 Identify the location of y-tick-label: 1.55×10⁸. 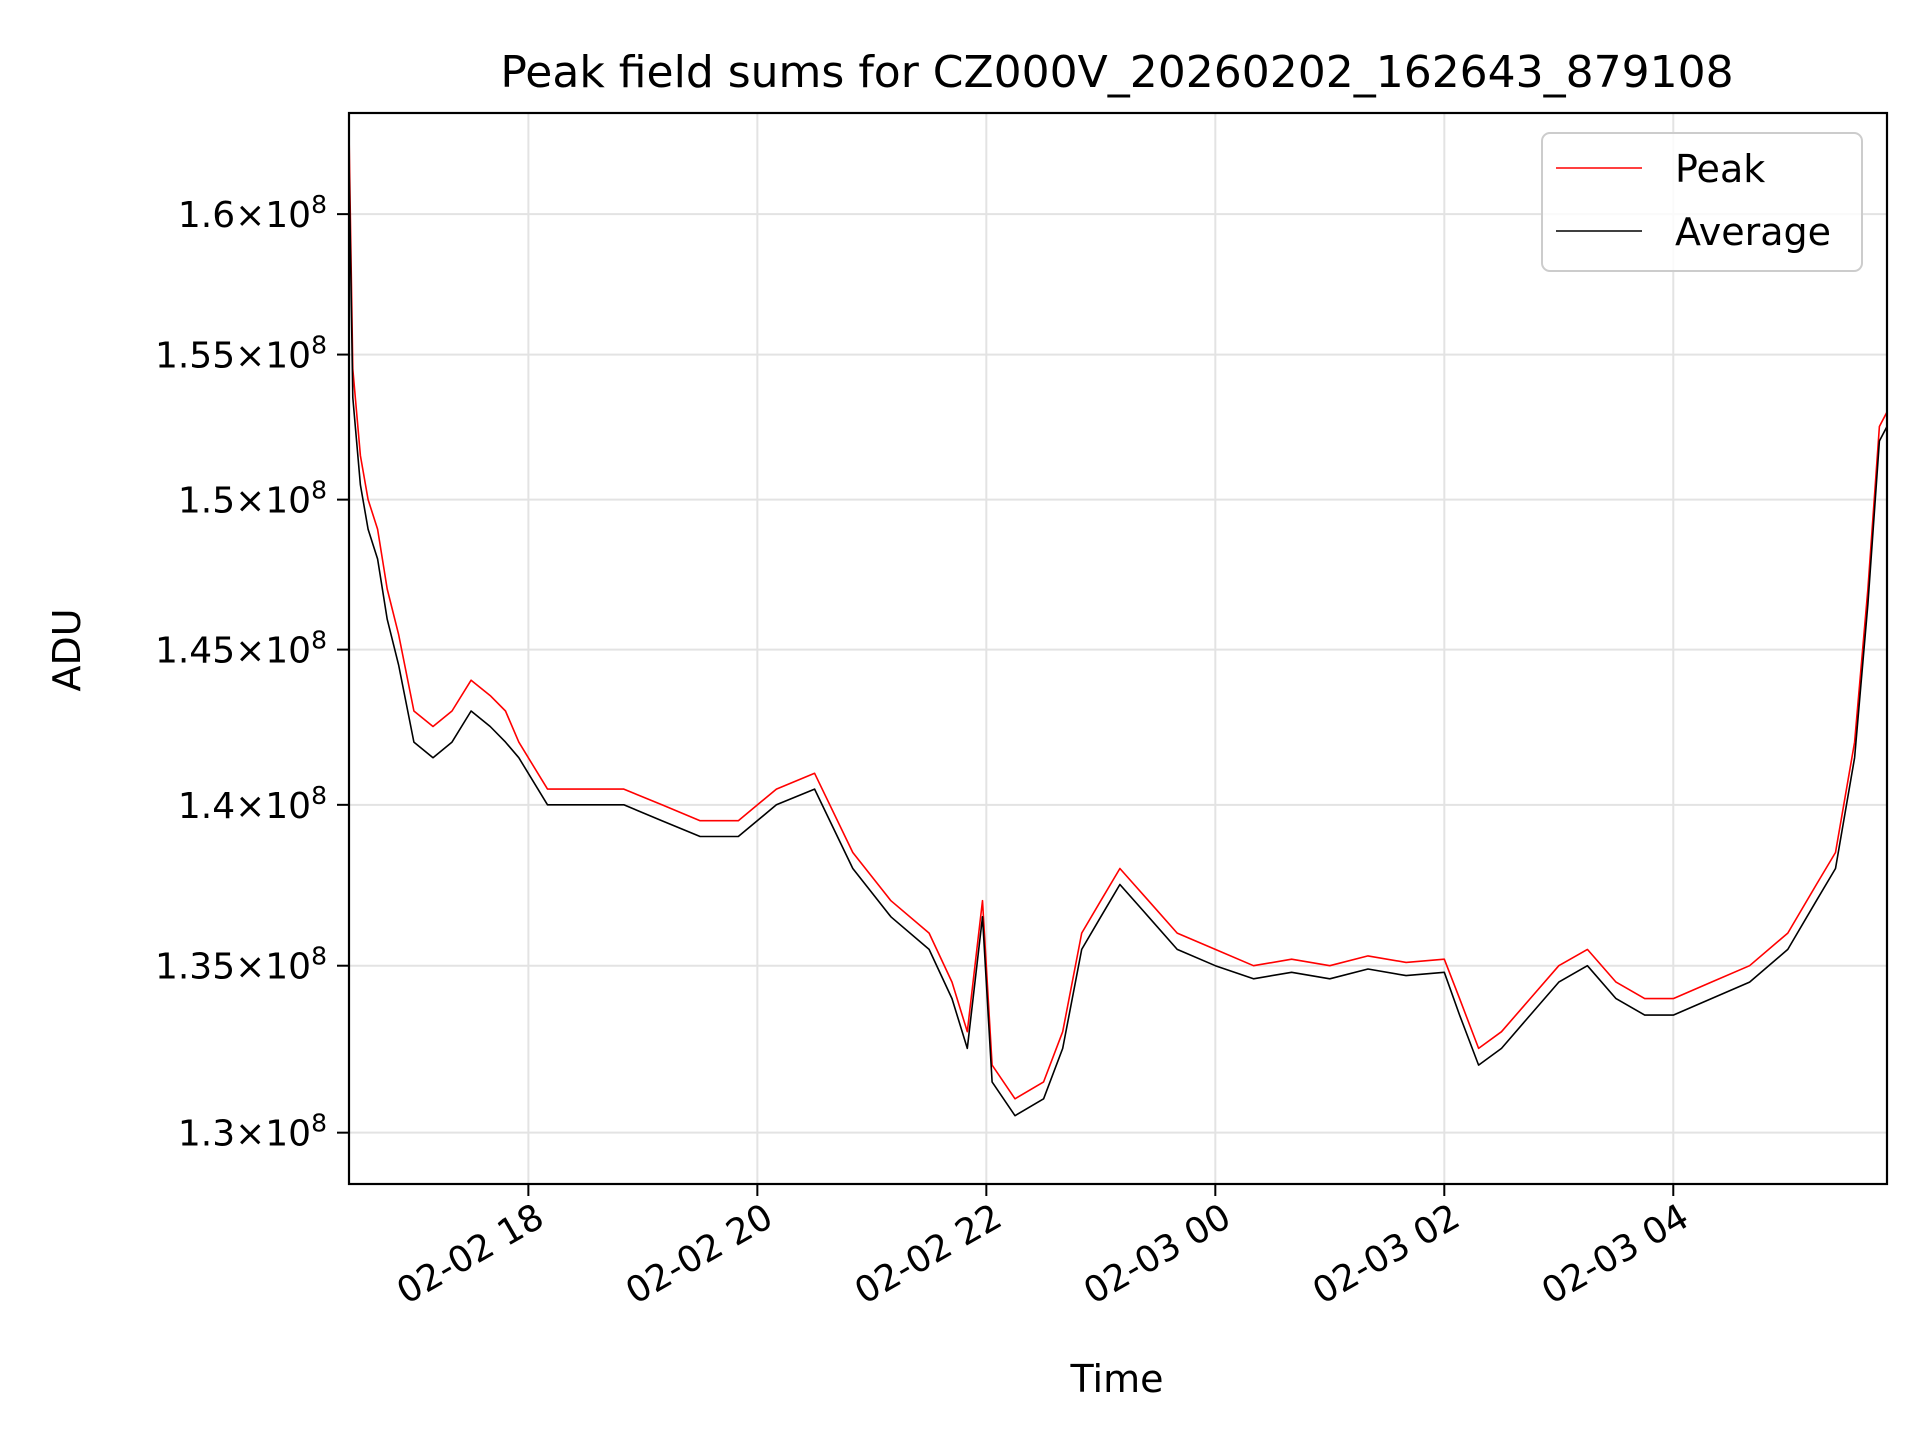
(241, 353).